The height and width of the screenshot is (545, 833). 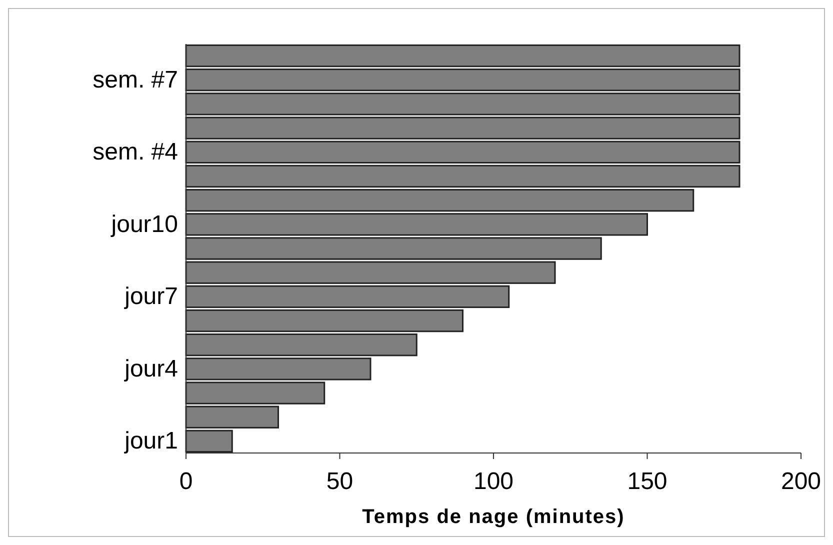 I want to click on y-tick-label: jour7, so click(x=151, y=296).